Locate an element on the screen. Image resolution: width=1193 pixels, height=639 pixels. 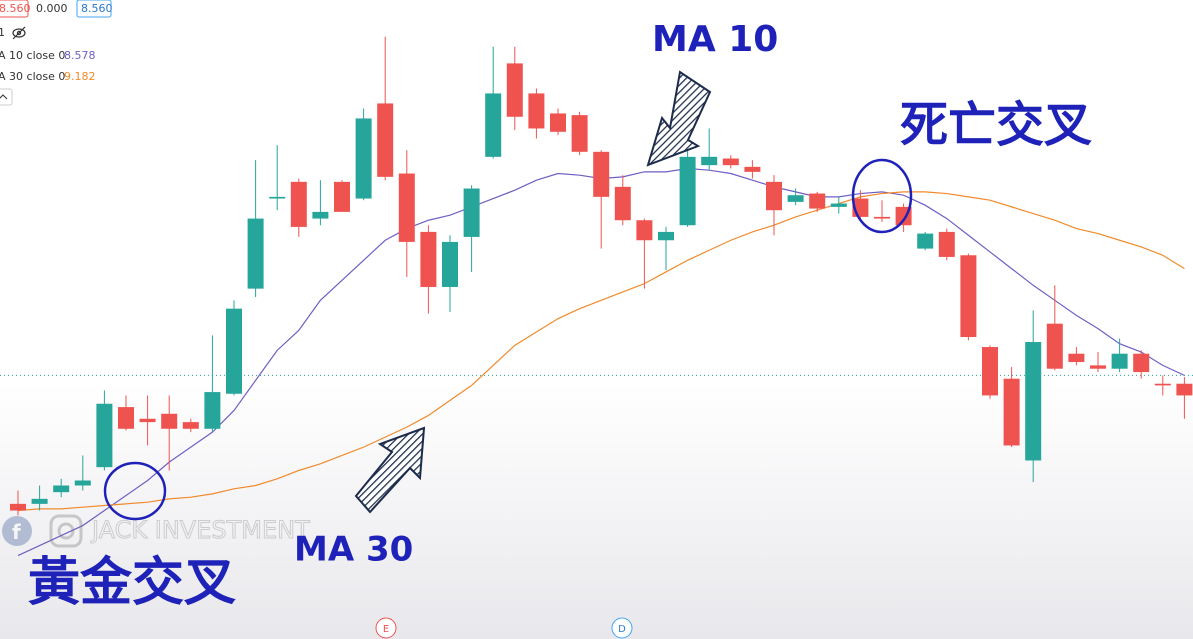
legend-value: 9.182 is located at coordinates (80, 76).